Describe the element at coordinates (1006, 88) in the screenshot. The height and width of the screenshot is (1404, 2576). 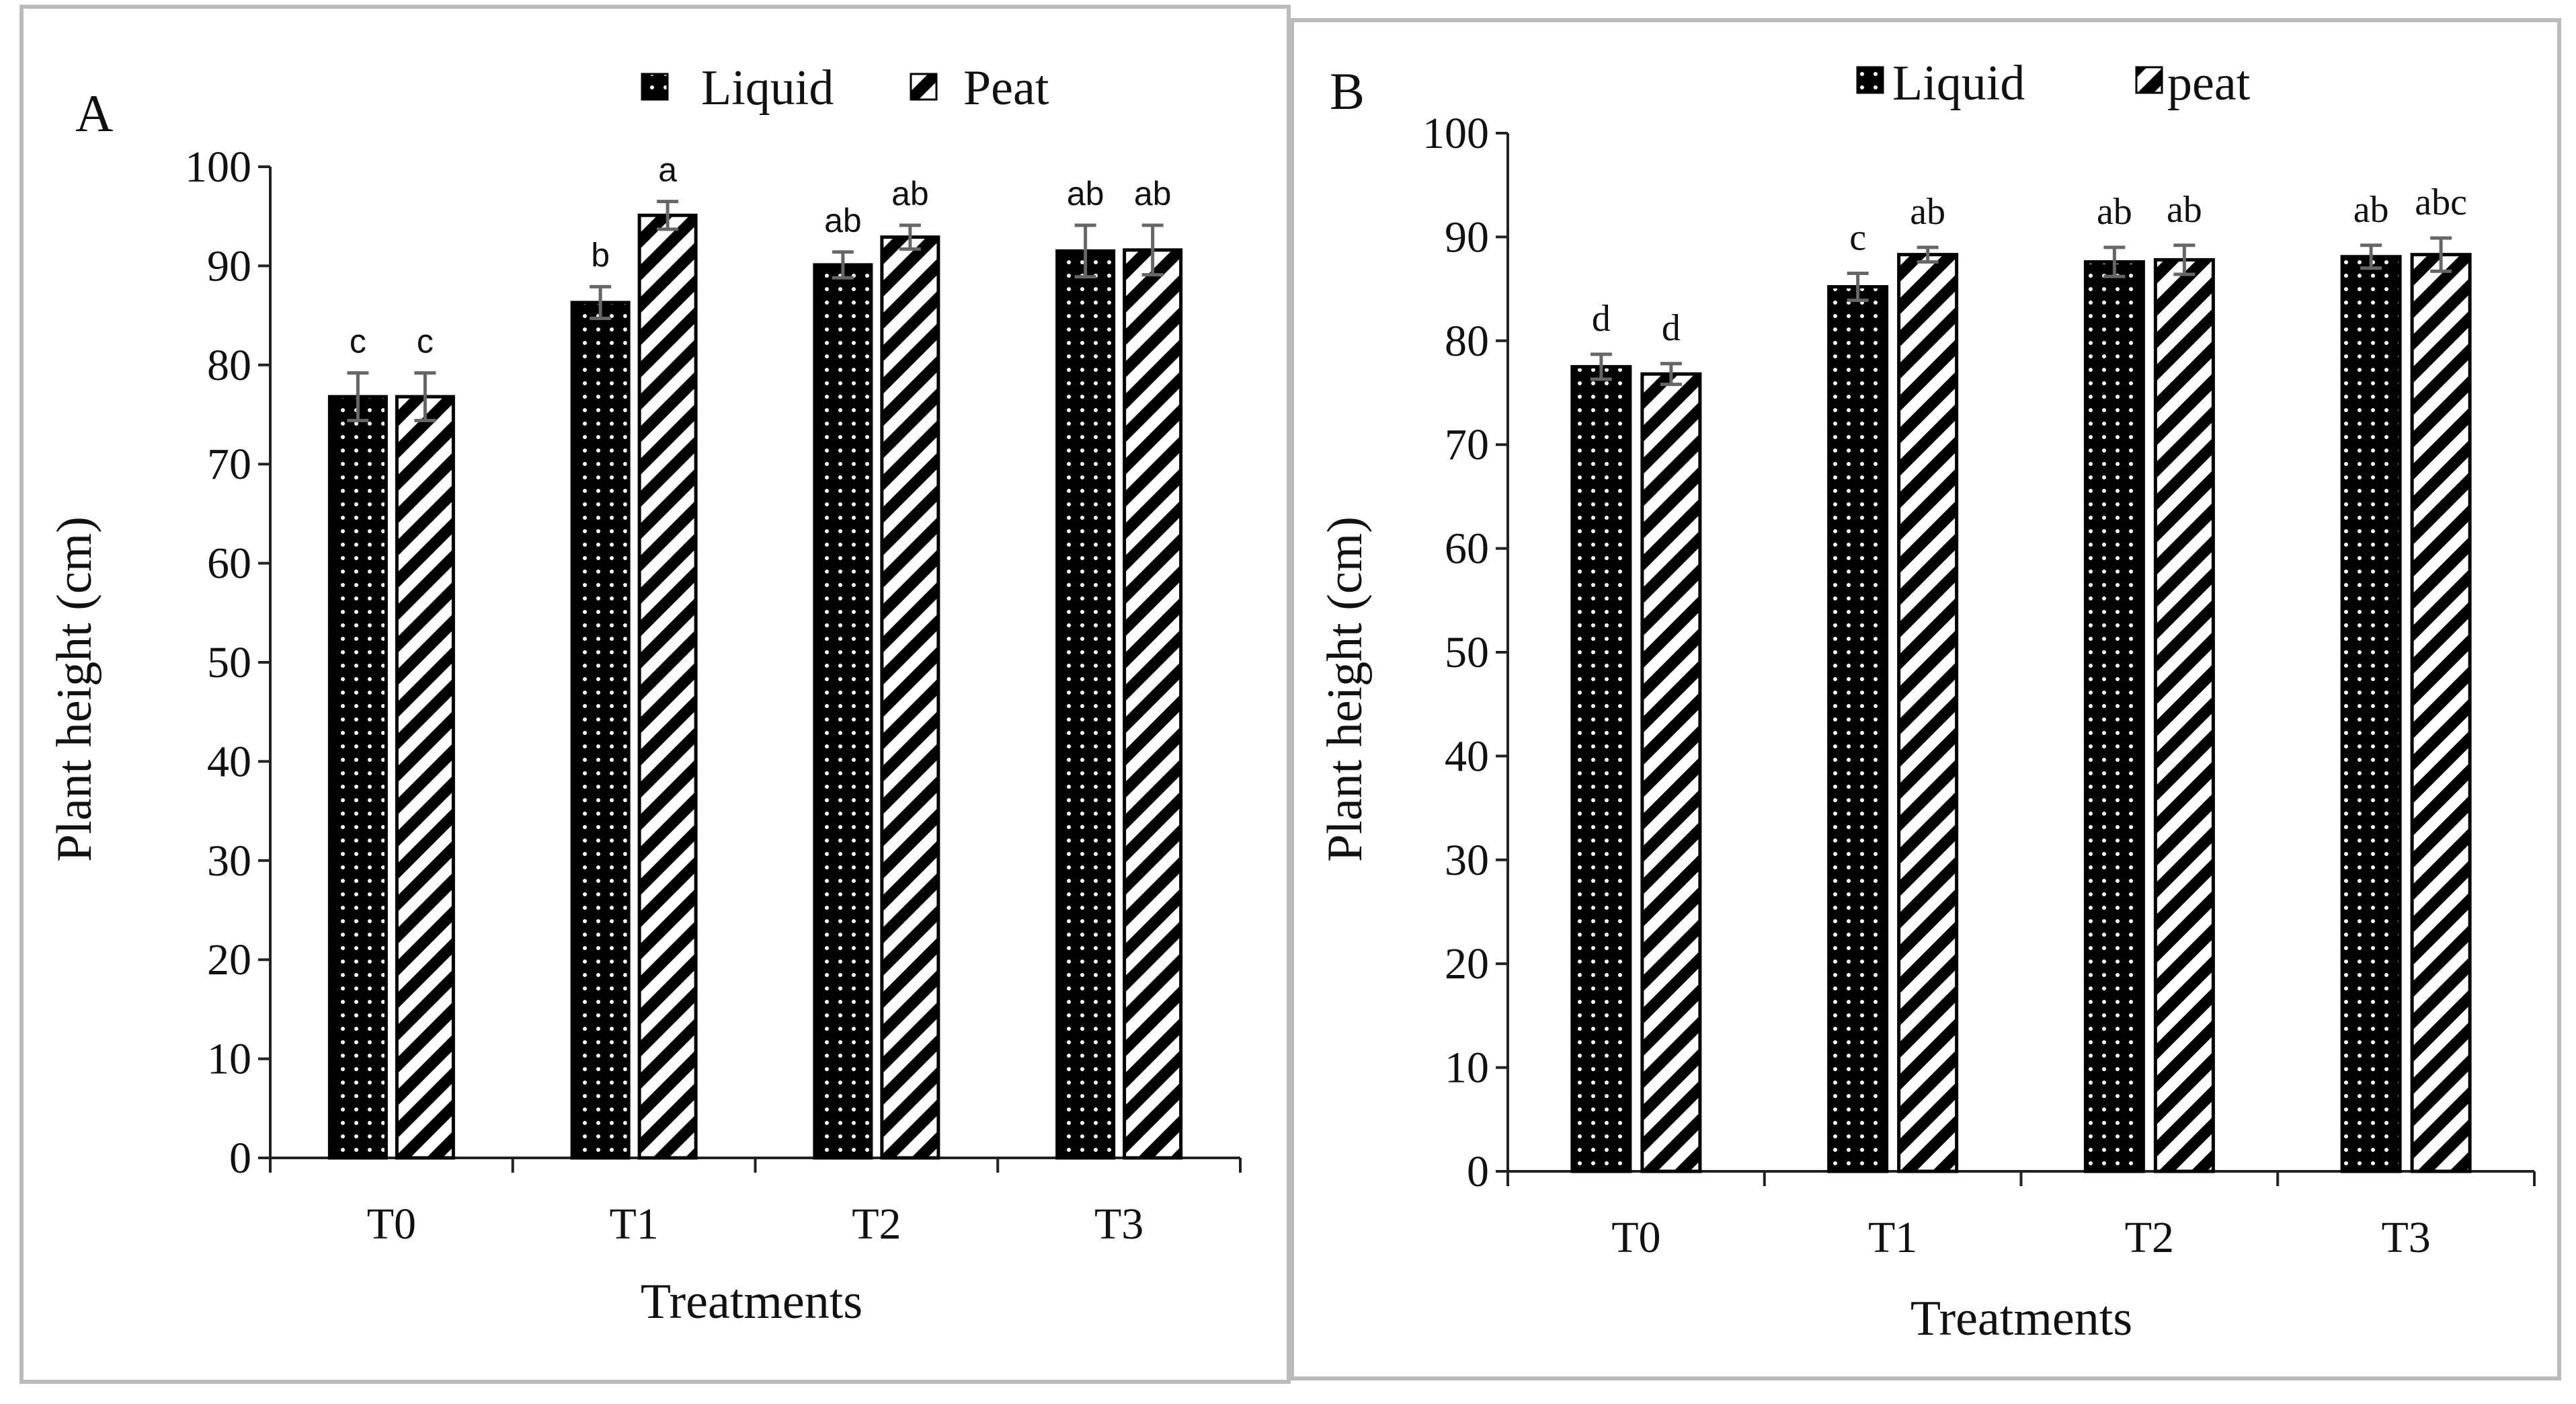
I see `legend-label-peat: Peat` at that location.